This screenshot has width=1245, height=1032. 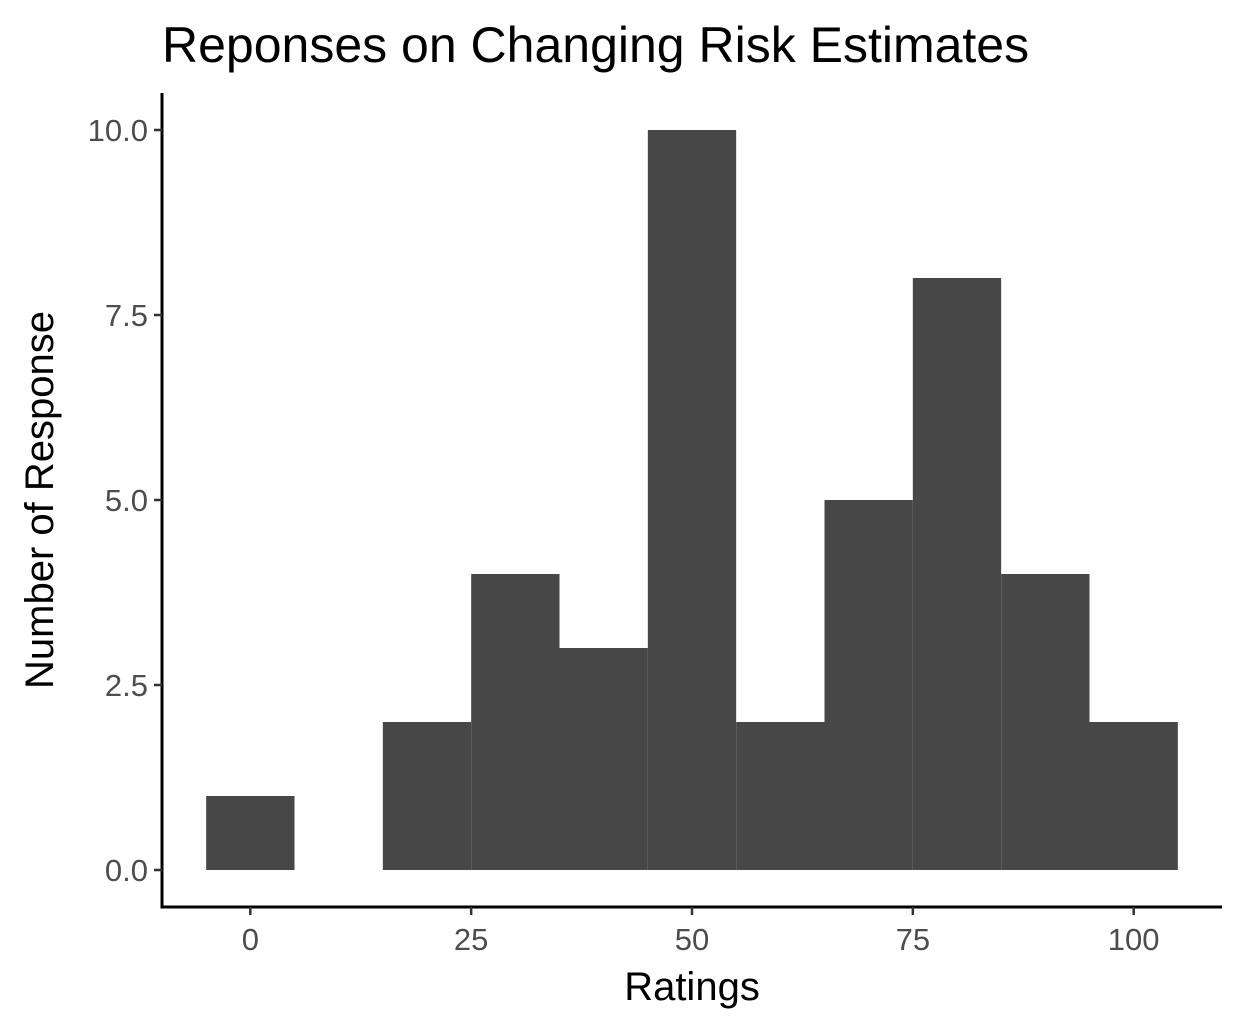 I want to click on y-ticks-group: 0.0 2.5 5.0 7.5 10.0, so click(x=125, y=500).